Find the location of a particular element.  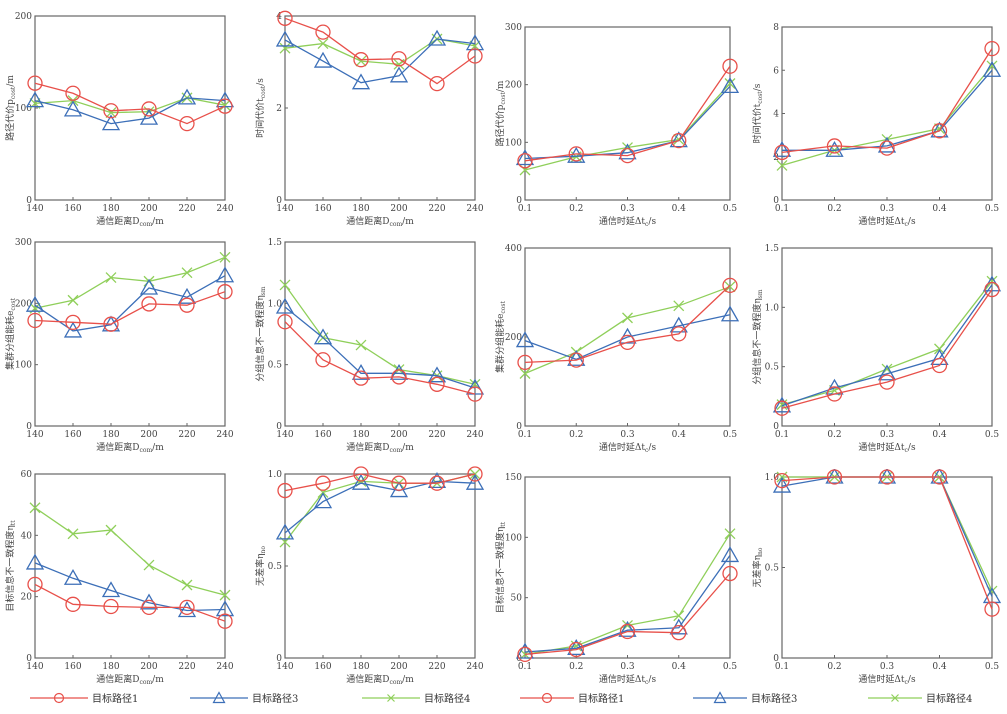

y-tick-label: 4 is located at coordinates (776, 115).